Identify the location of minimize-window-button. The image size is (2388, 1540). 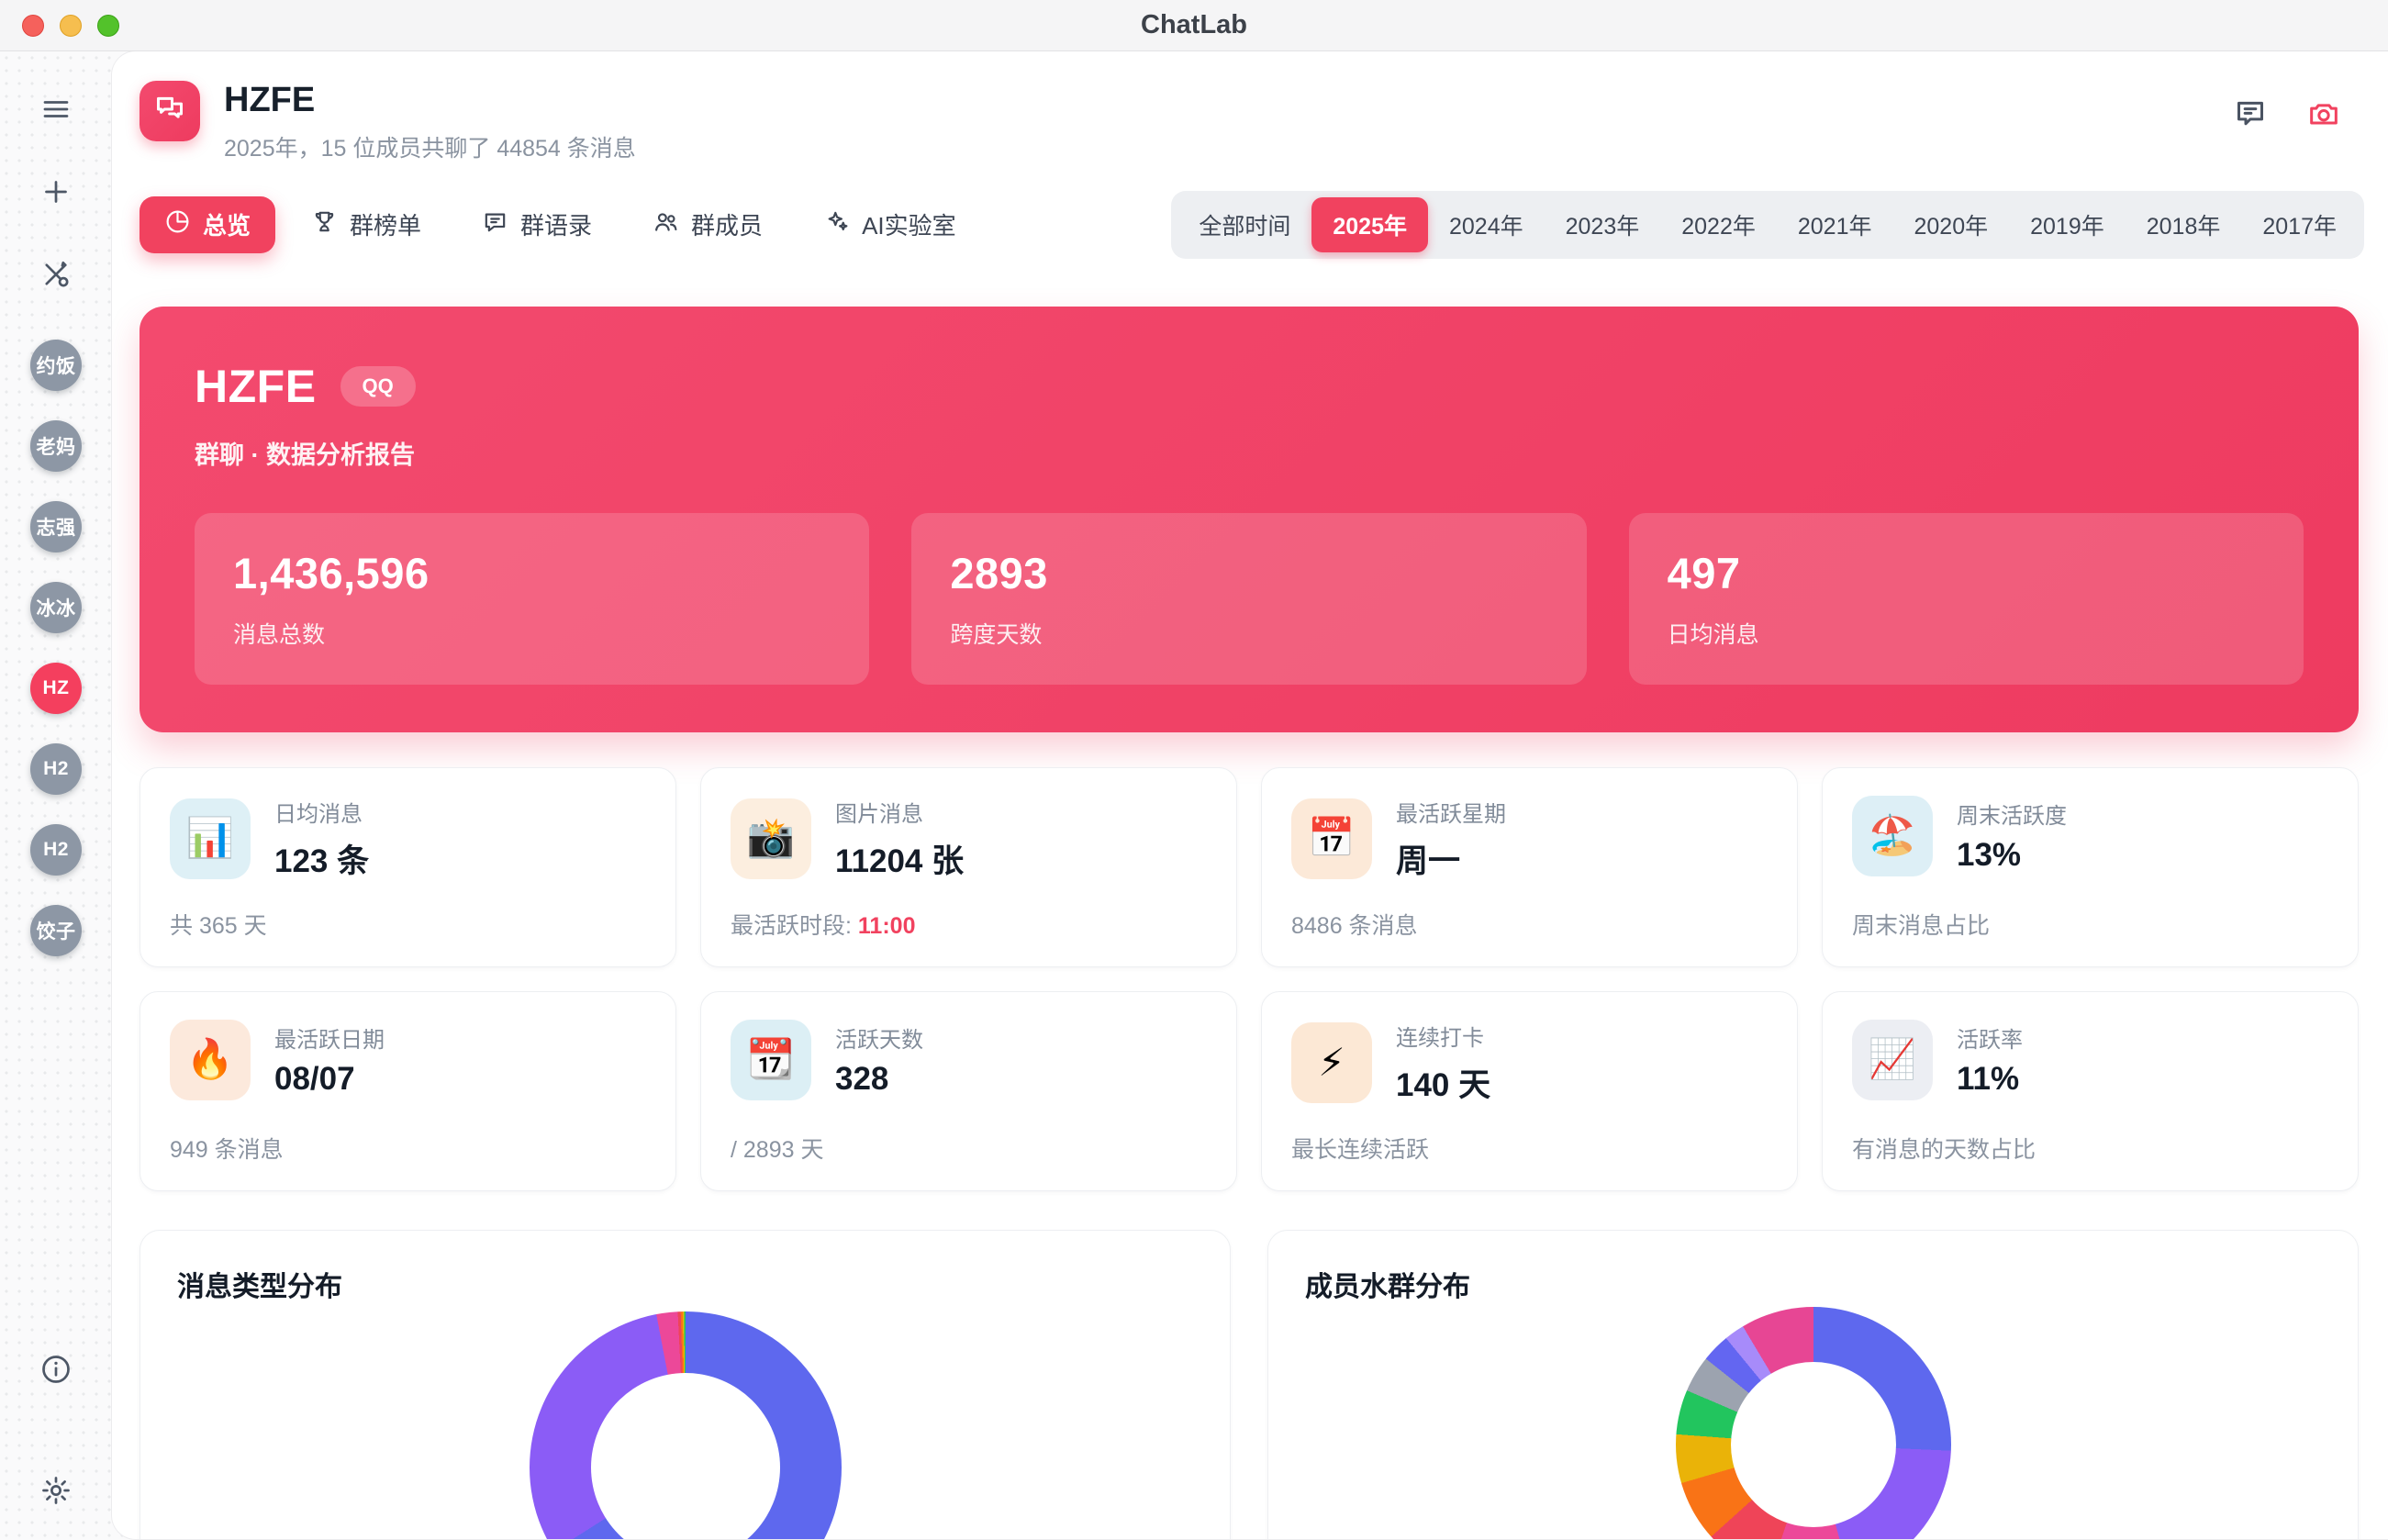
(71, 25).